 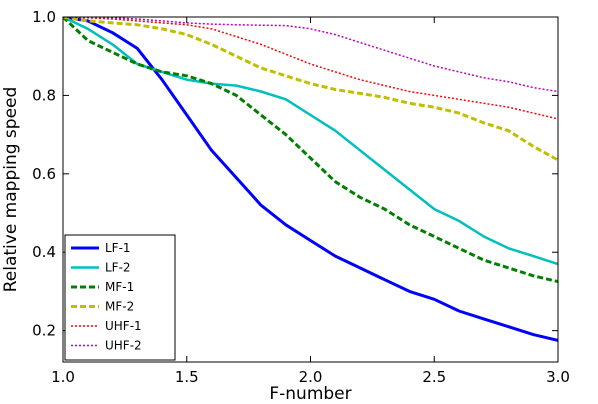 I want to click on legend-box, so click(x=120, y=297).